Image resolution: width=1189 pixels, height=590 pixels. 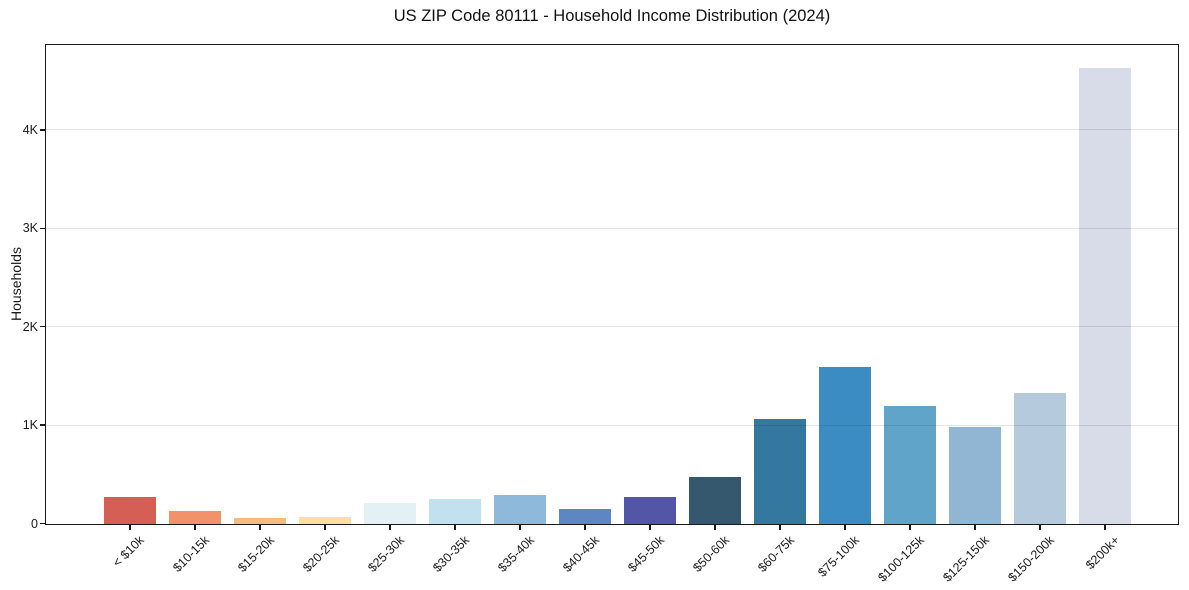 I want to click on x-tick-label: $20-25k, so click(x=321, y=554).